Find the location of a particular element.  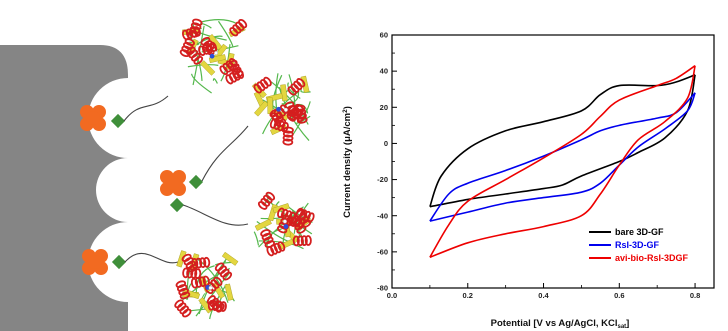

legend-label: bare 3D-GF is located at coordinates (639, 232).